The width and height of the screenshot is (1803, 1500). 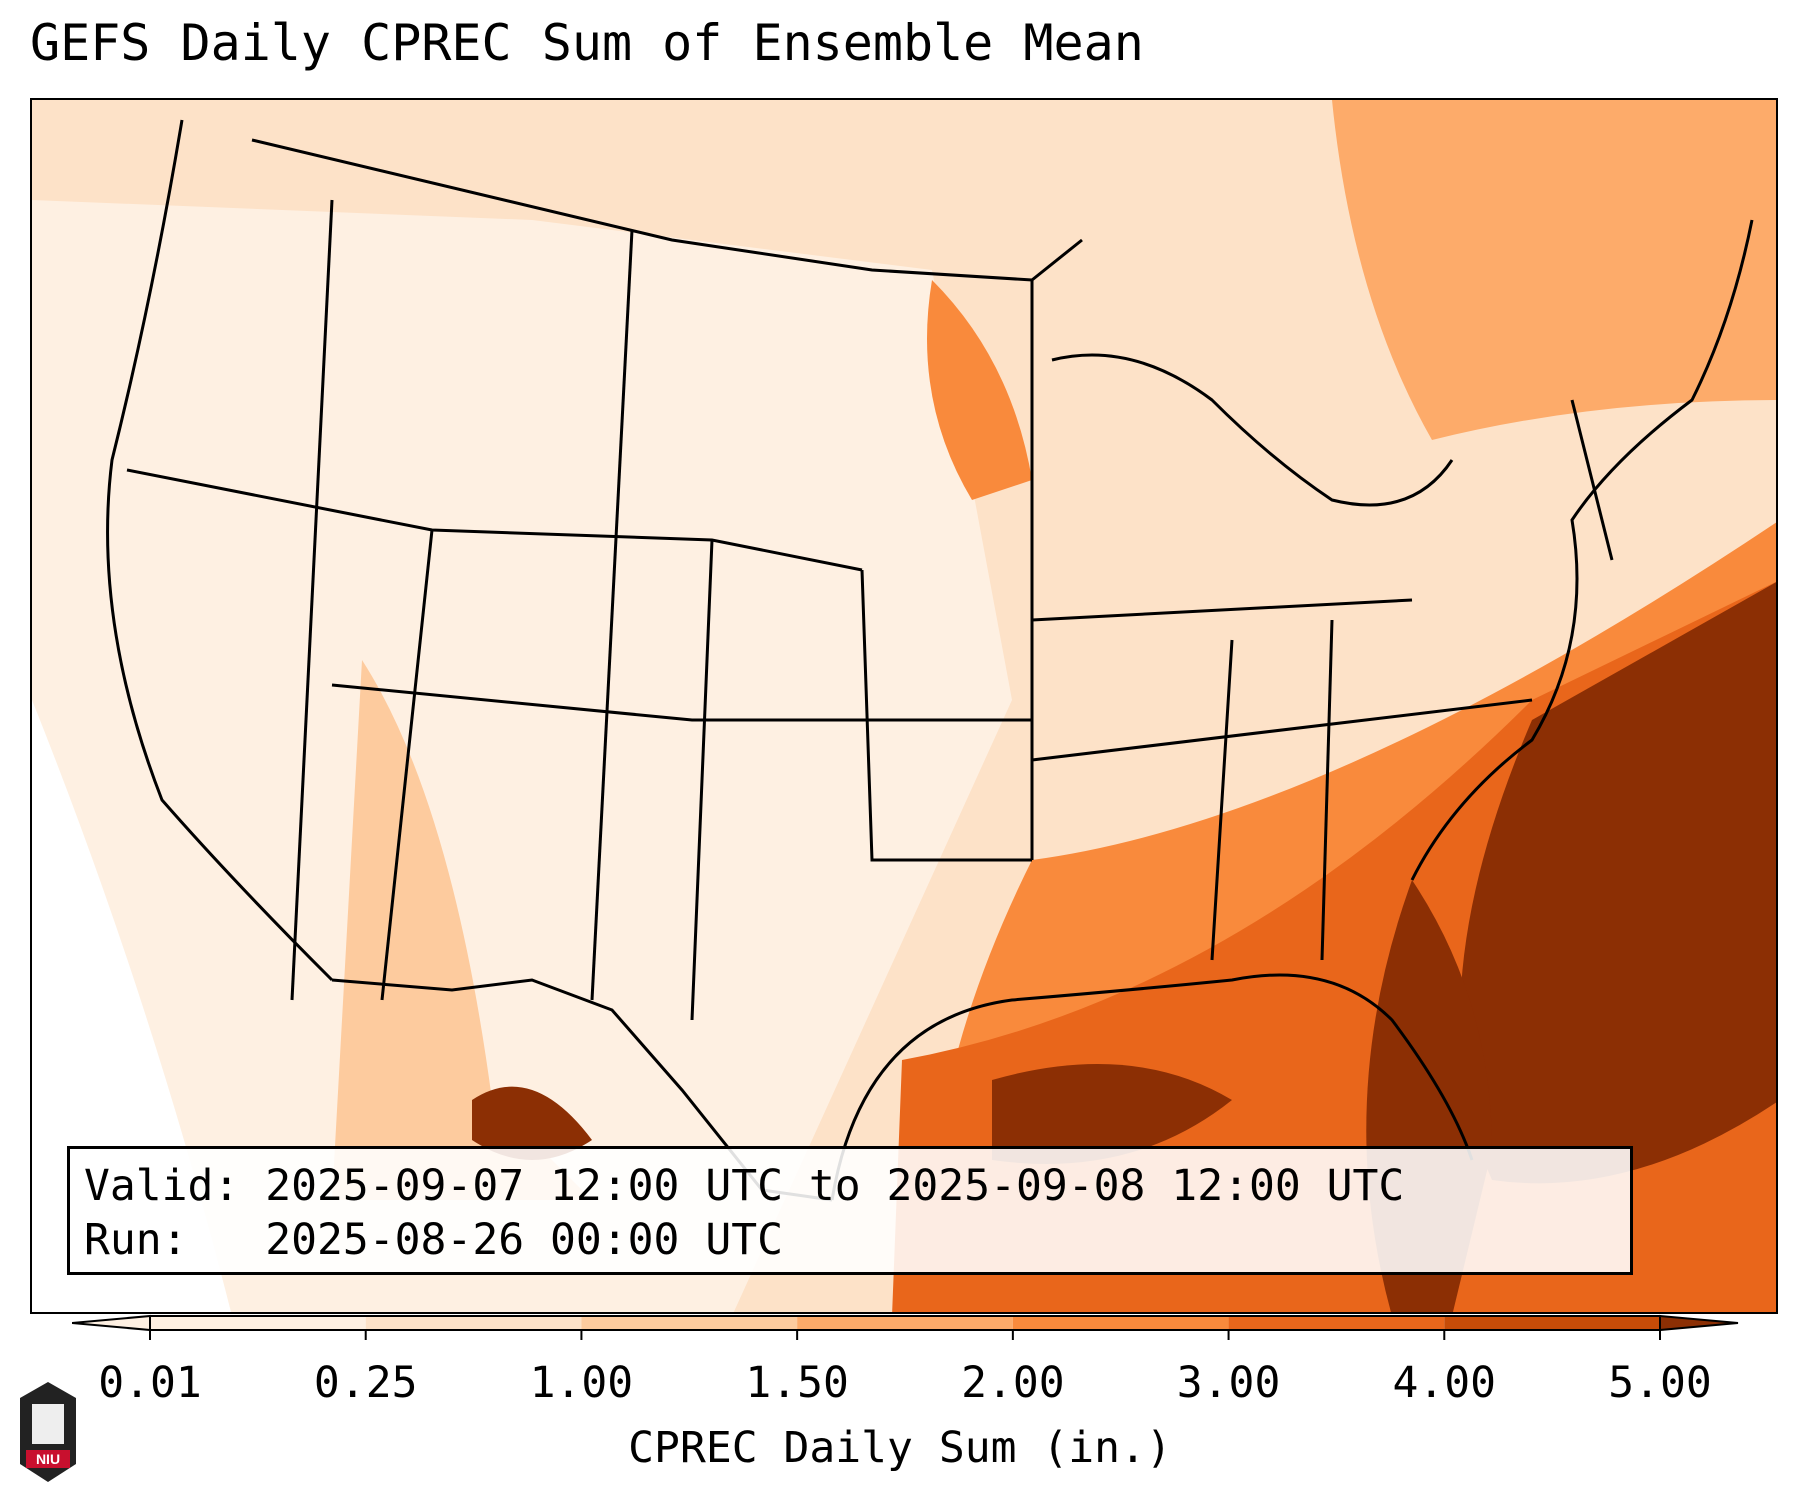 What do you see at coordinates (48, 1432) in the screenshot?
I see `niu-logo-icon: NIU` at bounding box center [48, 1432].